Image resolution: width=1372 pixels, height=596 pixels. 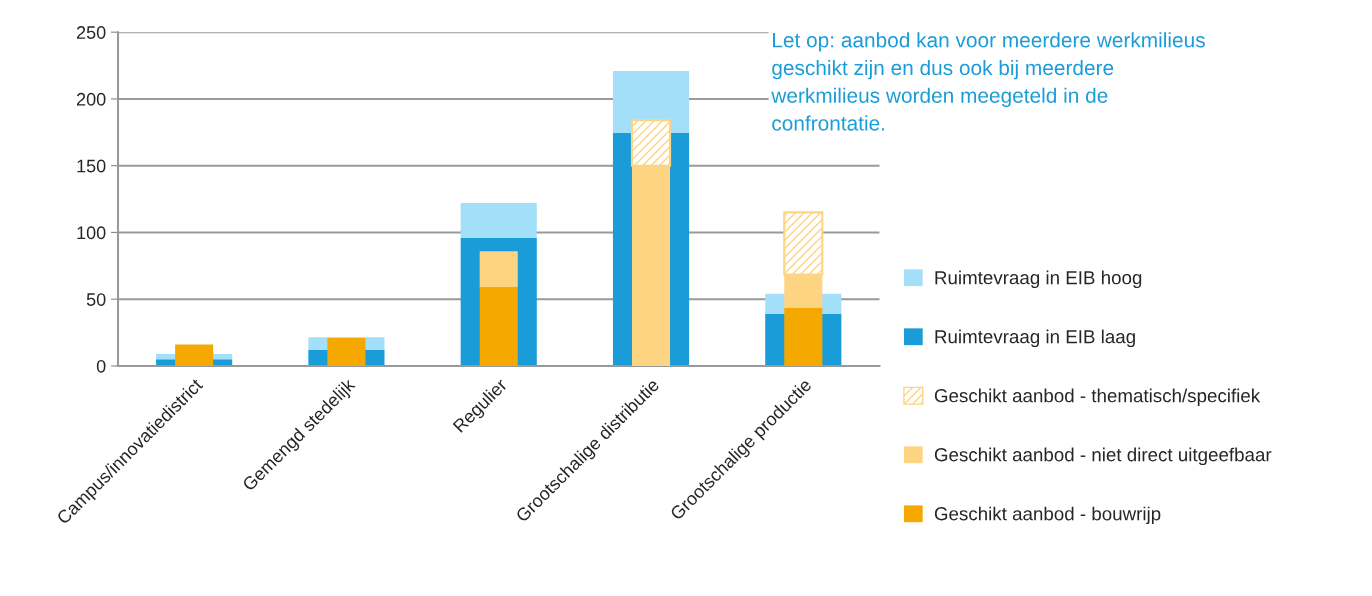 What do you see at coordinates (91, 233) in the screenshot?
I see `y-tick-label: 100` at bounding box center [91, 233].